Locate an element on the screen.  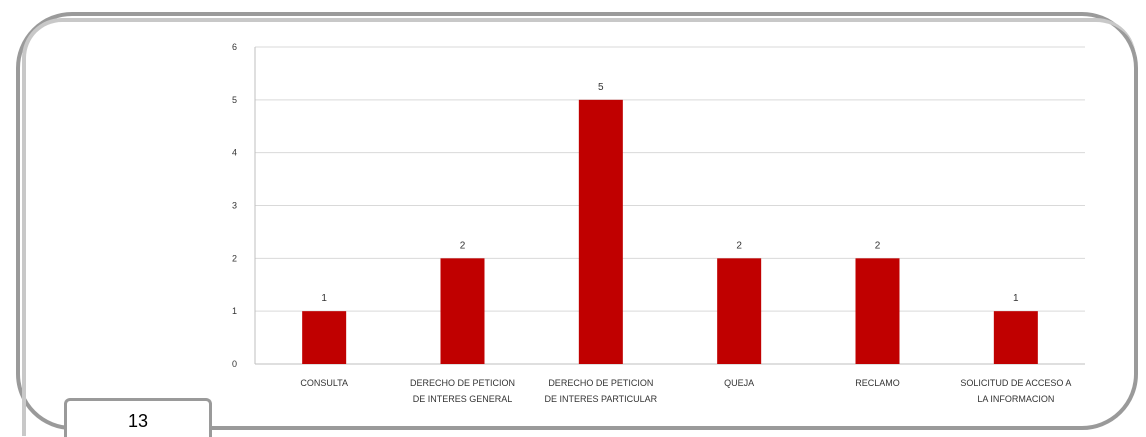
category-label: DERECHO DE PETICION DE INTERES PARTICULAR is located at coordinates (600, 391).